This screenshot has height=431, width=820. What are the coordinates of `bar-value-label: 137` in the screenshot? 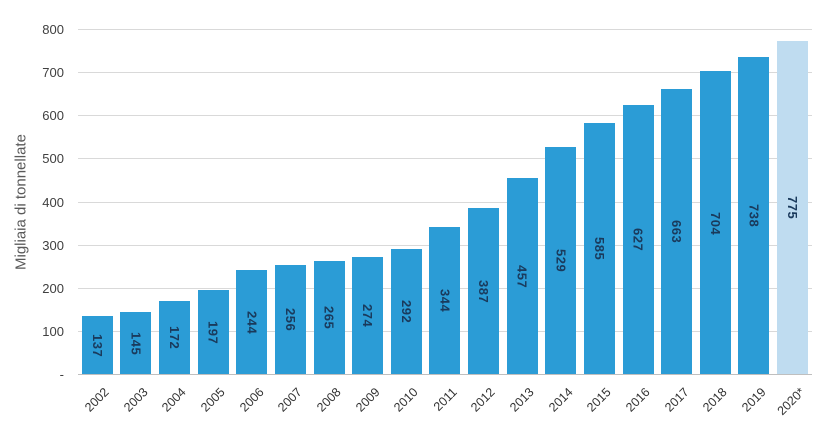 It's located at (97, 345).